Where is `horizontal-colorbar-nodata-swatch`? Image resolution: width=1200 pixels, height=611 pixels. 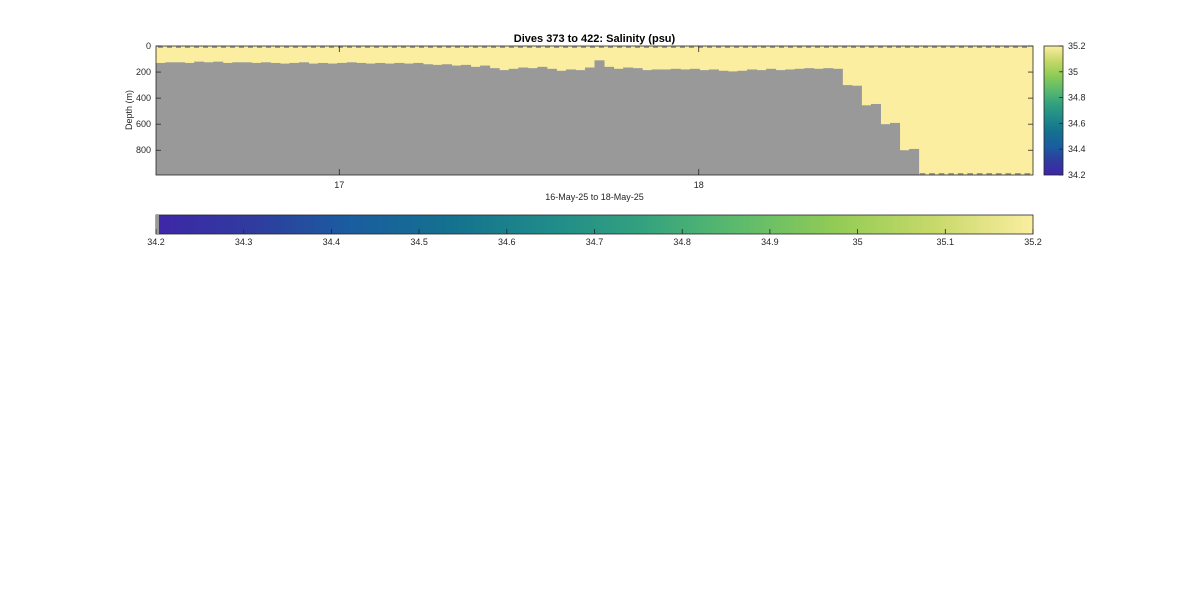 horizontal-colorbar-nodata-swatch is located at coordinates (157, 224).